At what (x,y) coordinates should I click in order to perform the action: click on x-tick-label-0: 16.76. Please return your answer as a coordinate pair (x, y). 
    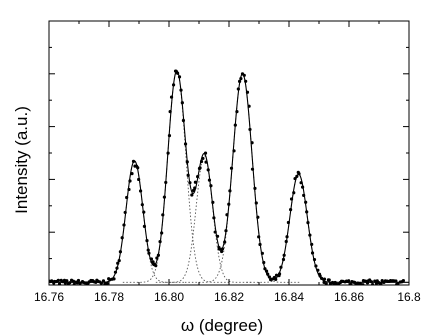
    Looking at the image, I should click on (49, 297).